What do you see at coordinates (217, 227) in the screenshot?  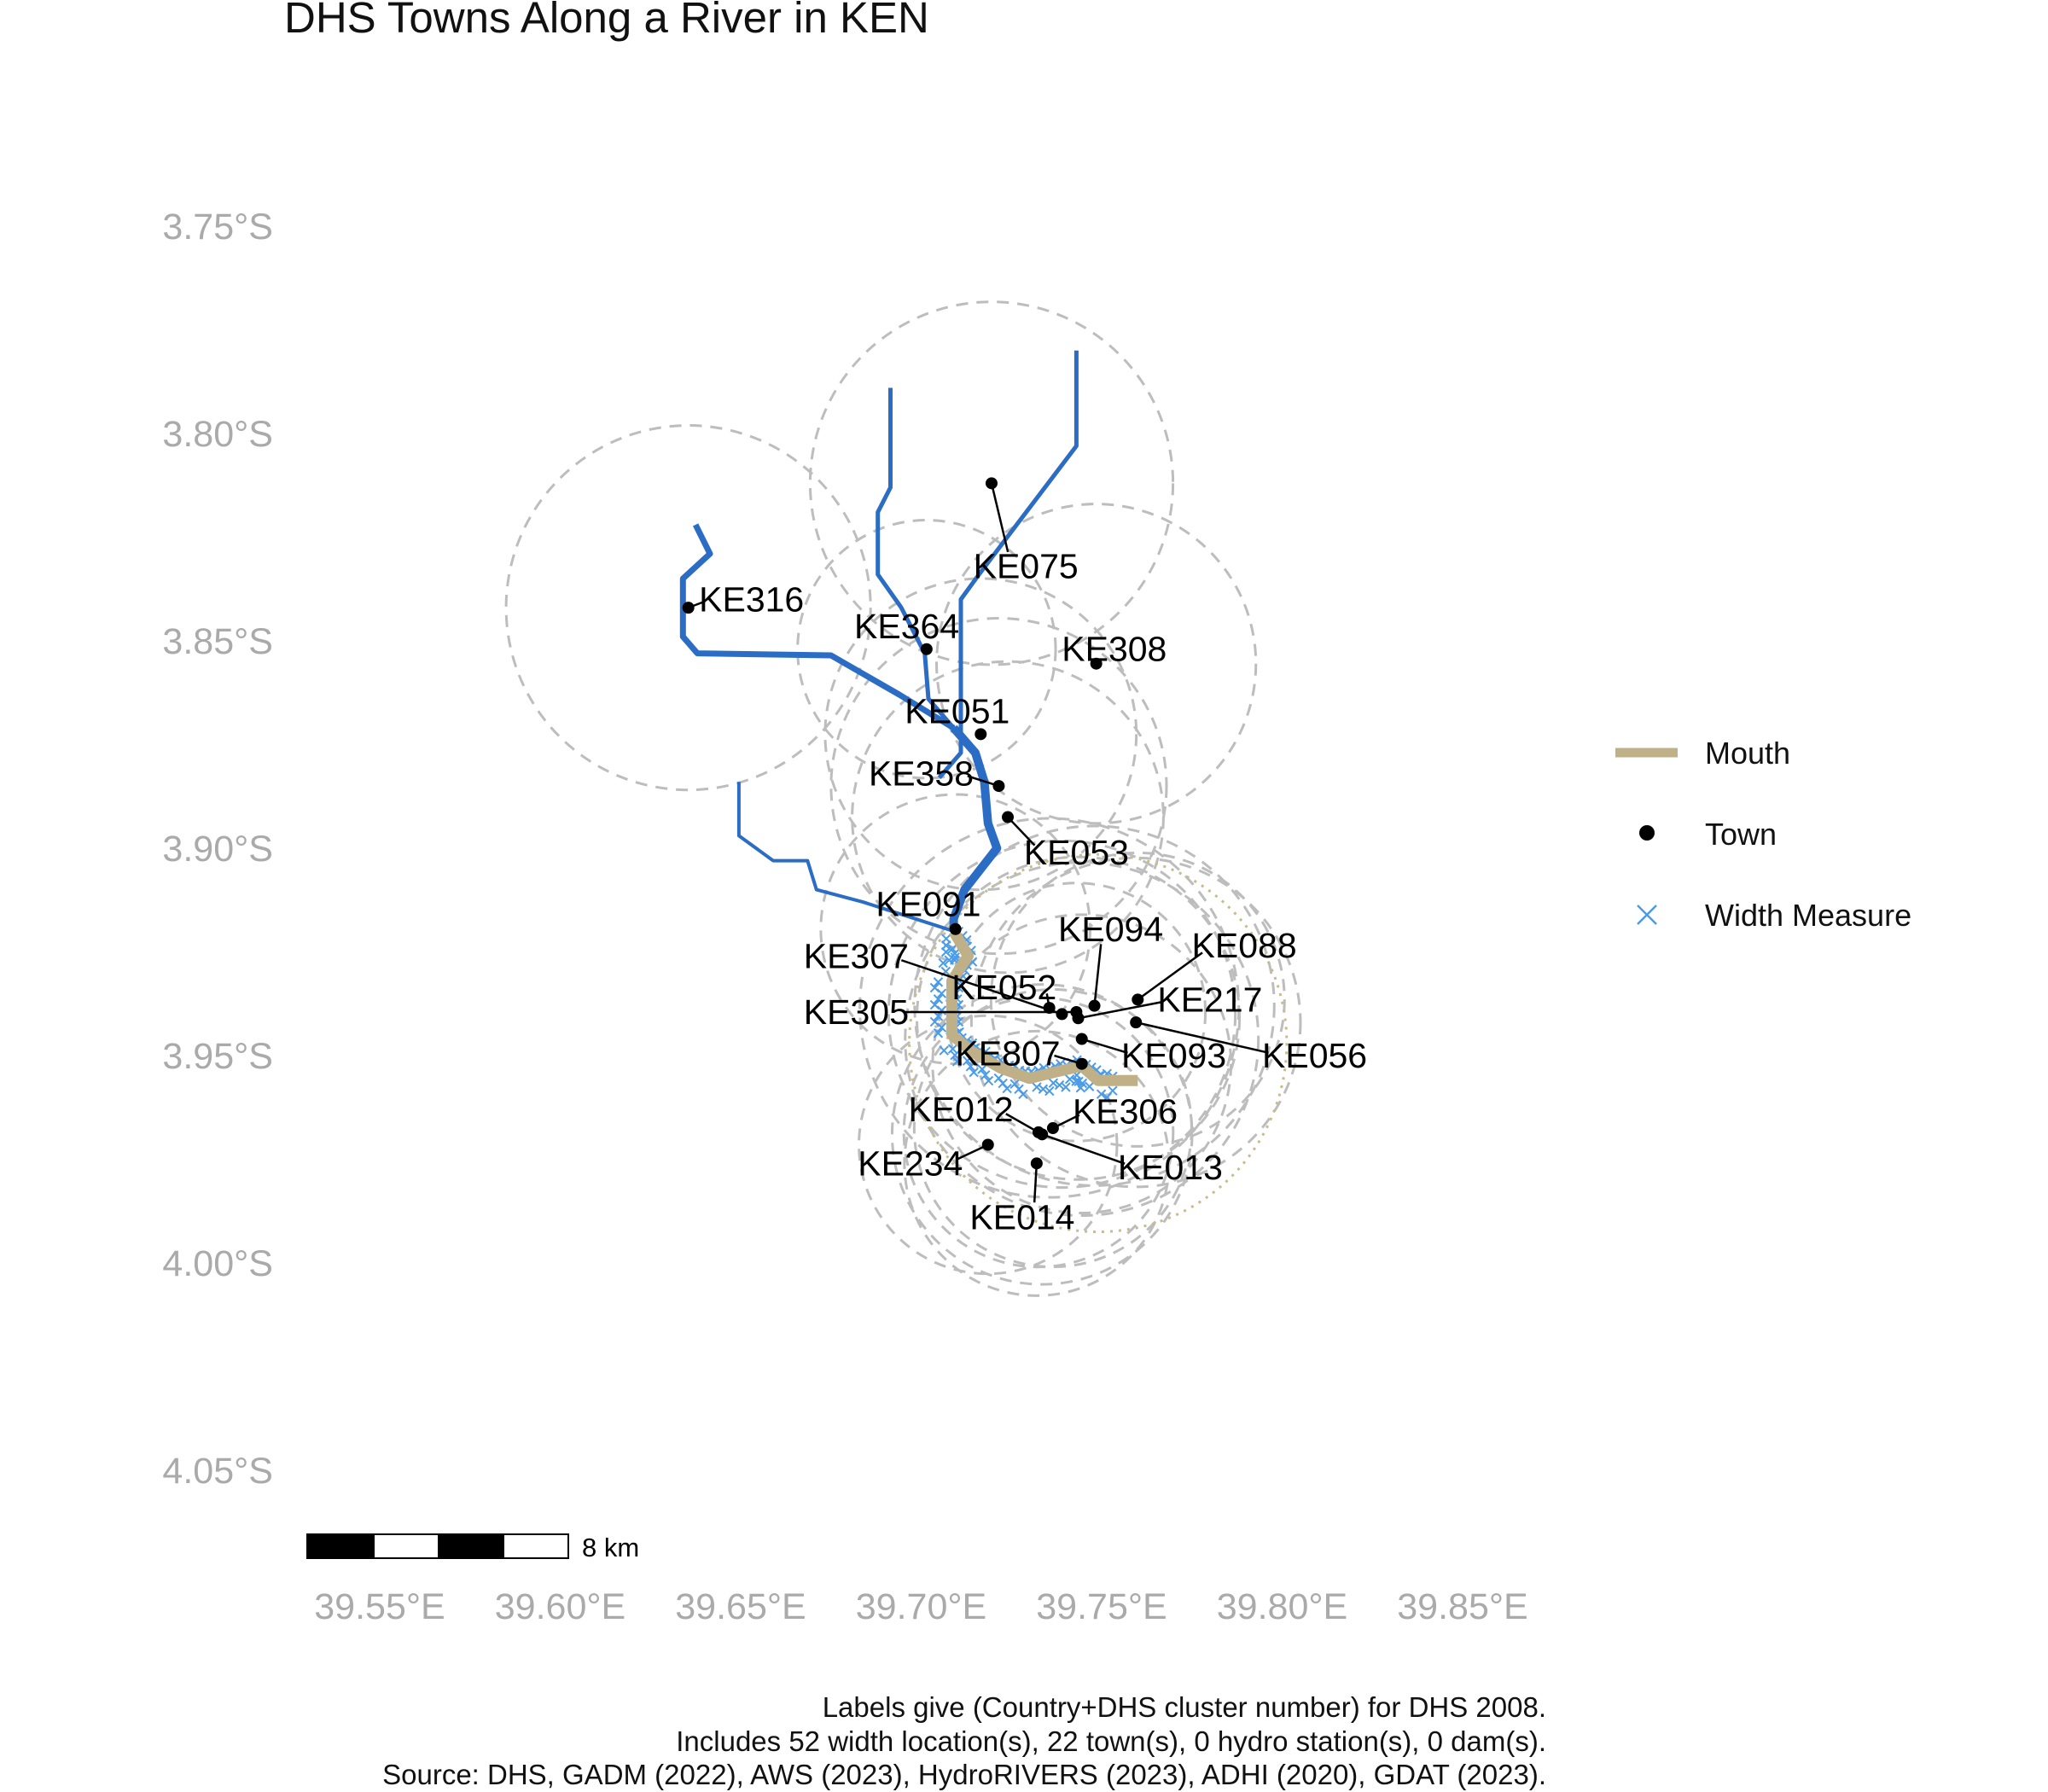 I see `y-tick-label: 3.75°S` at bounding box center [217, 227].